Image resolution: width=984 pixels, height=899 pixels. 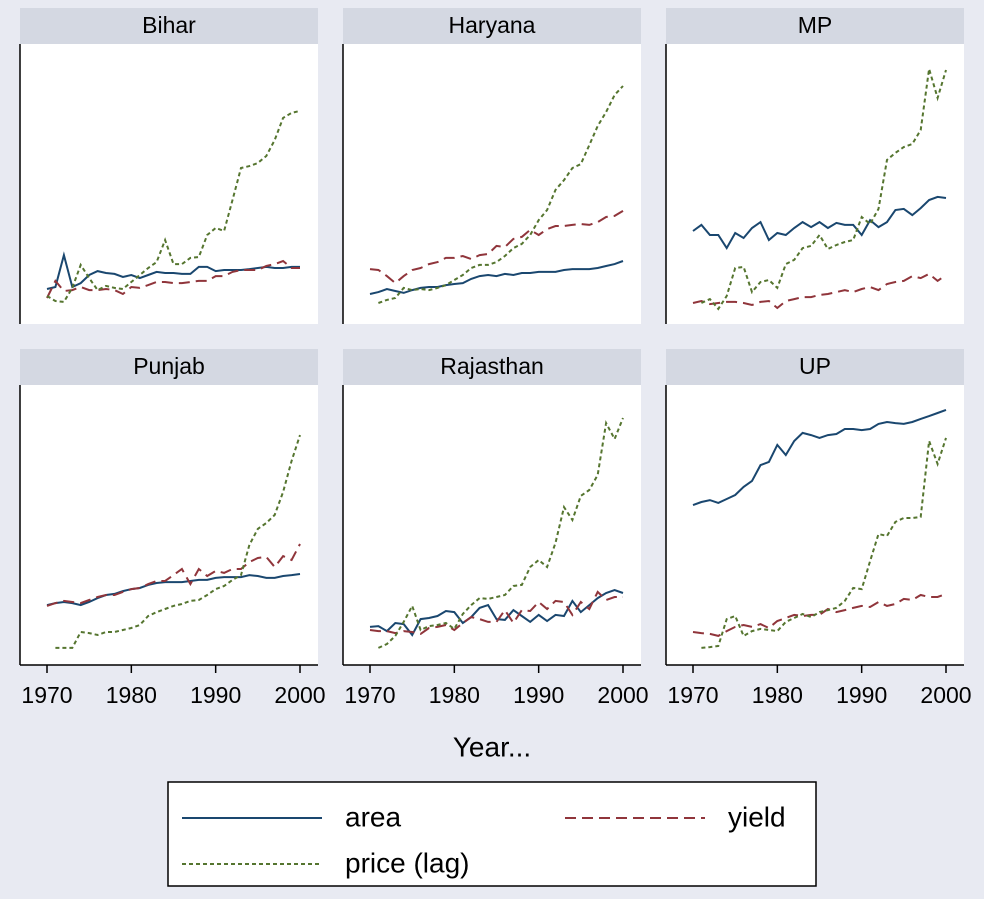 I want to click on panel-title: Bihar, so click(x=169, y=25).